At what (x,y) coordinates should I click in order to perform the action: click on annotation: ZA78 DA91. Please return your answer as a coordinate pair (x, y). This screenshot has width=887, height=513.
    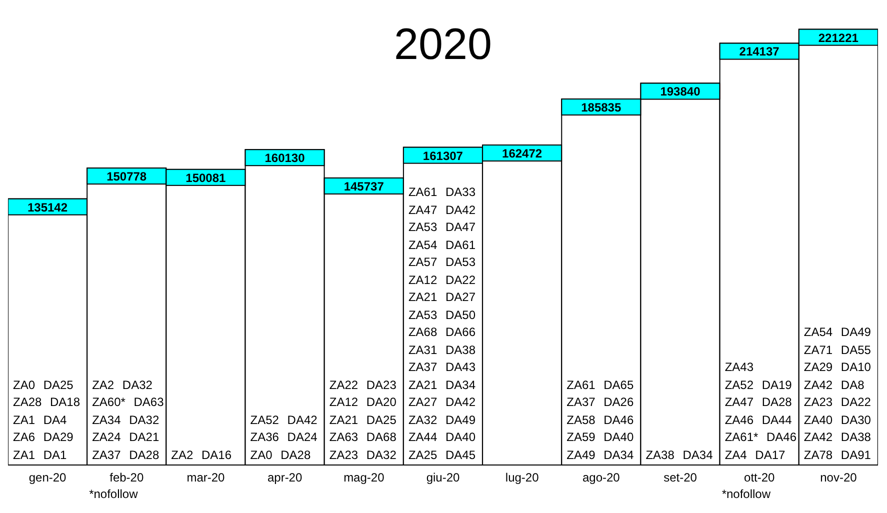
    Looking at the image, I should click on (837, 455).